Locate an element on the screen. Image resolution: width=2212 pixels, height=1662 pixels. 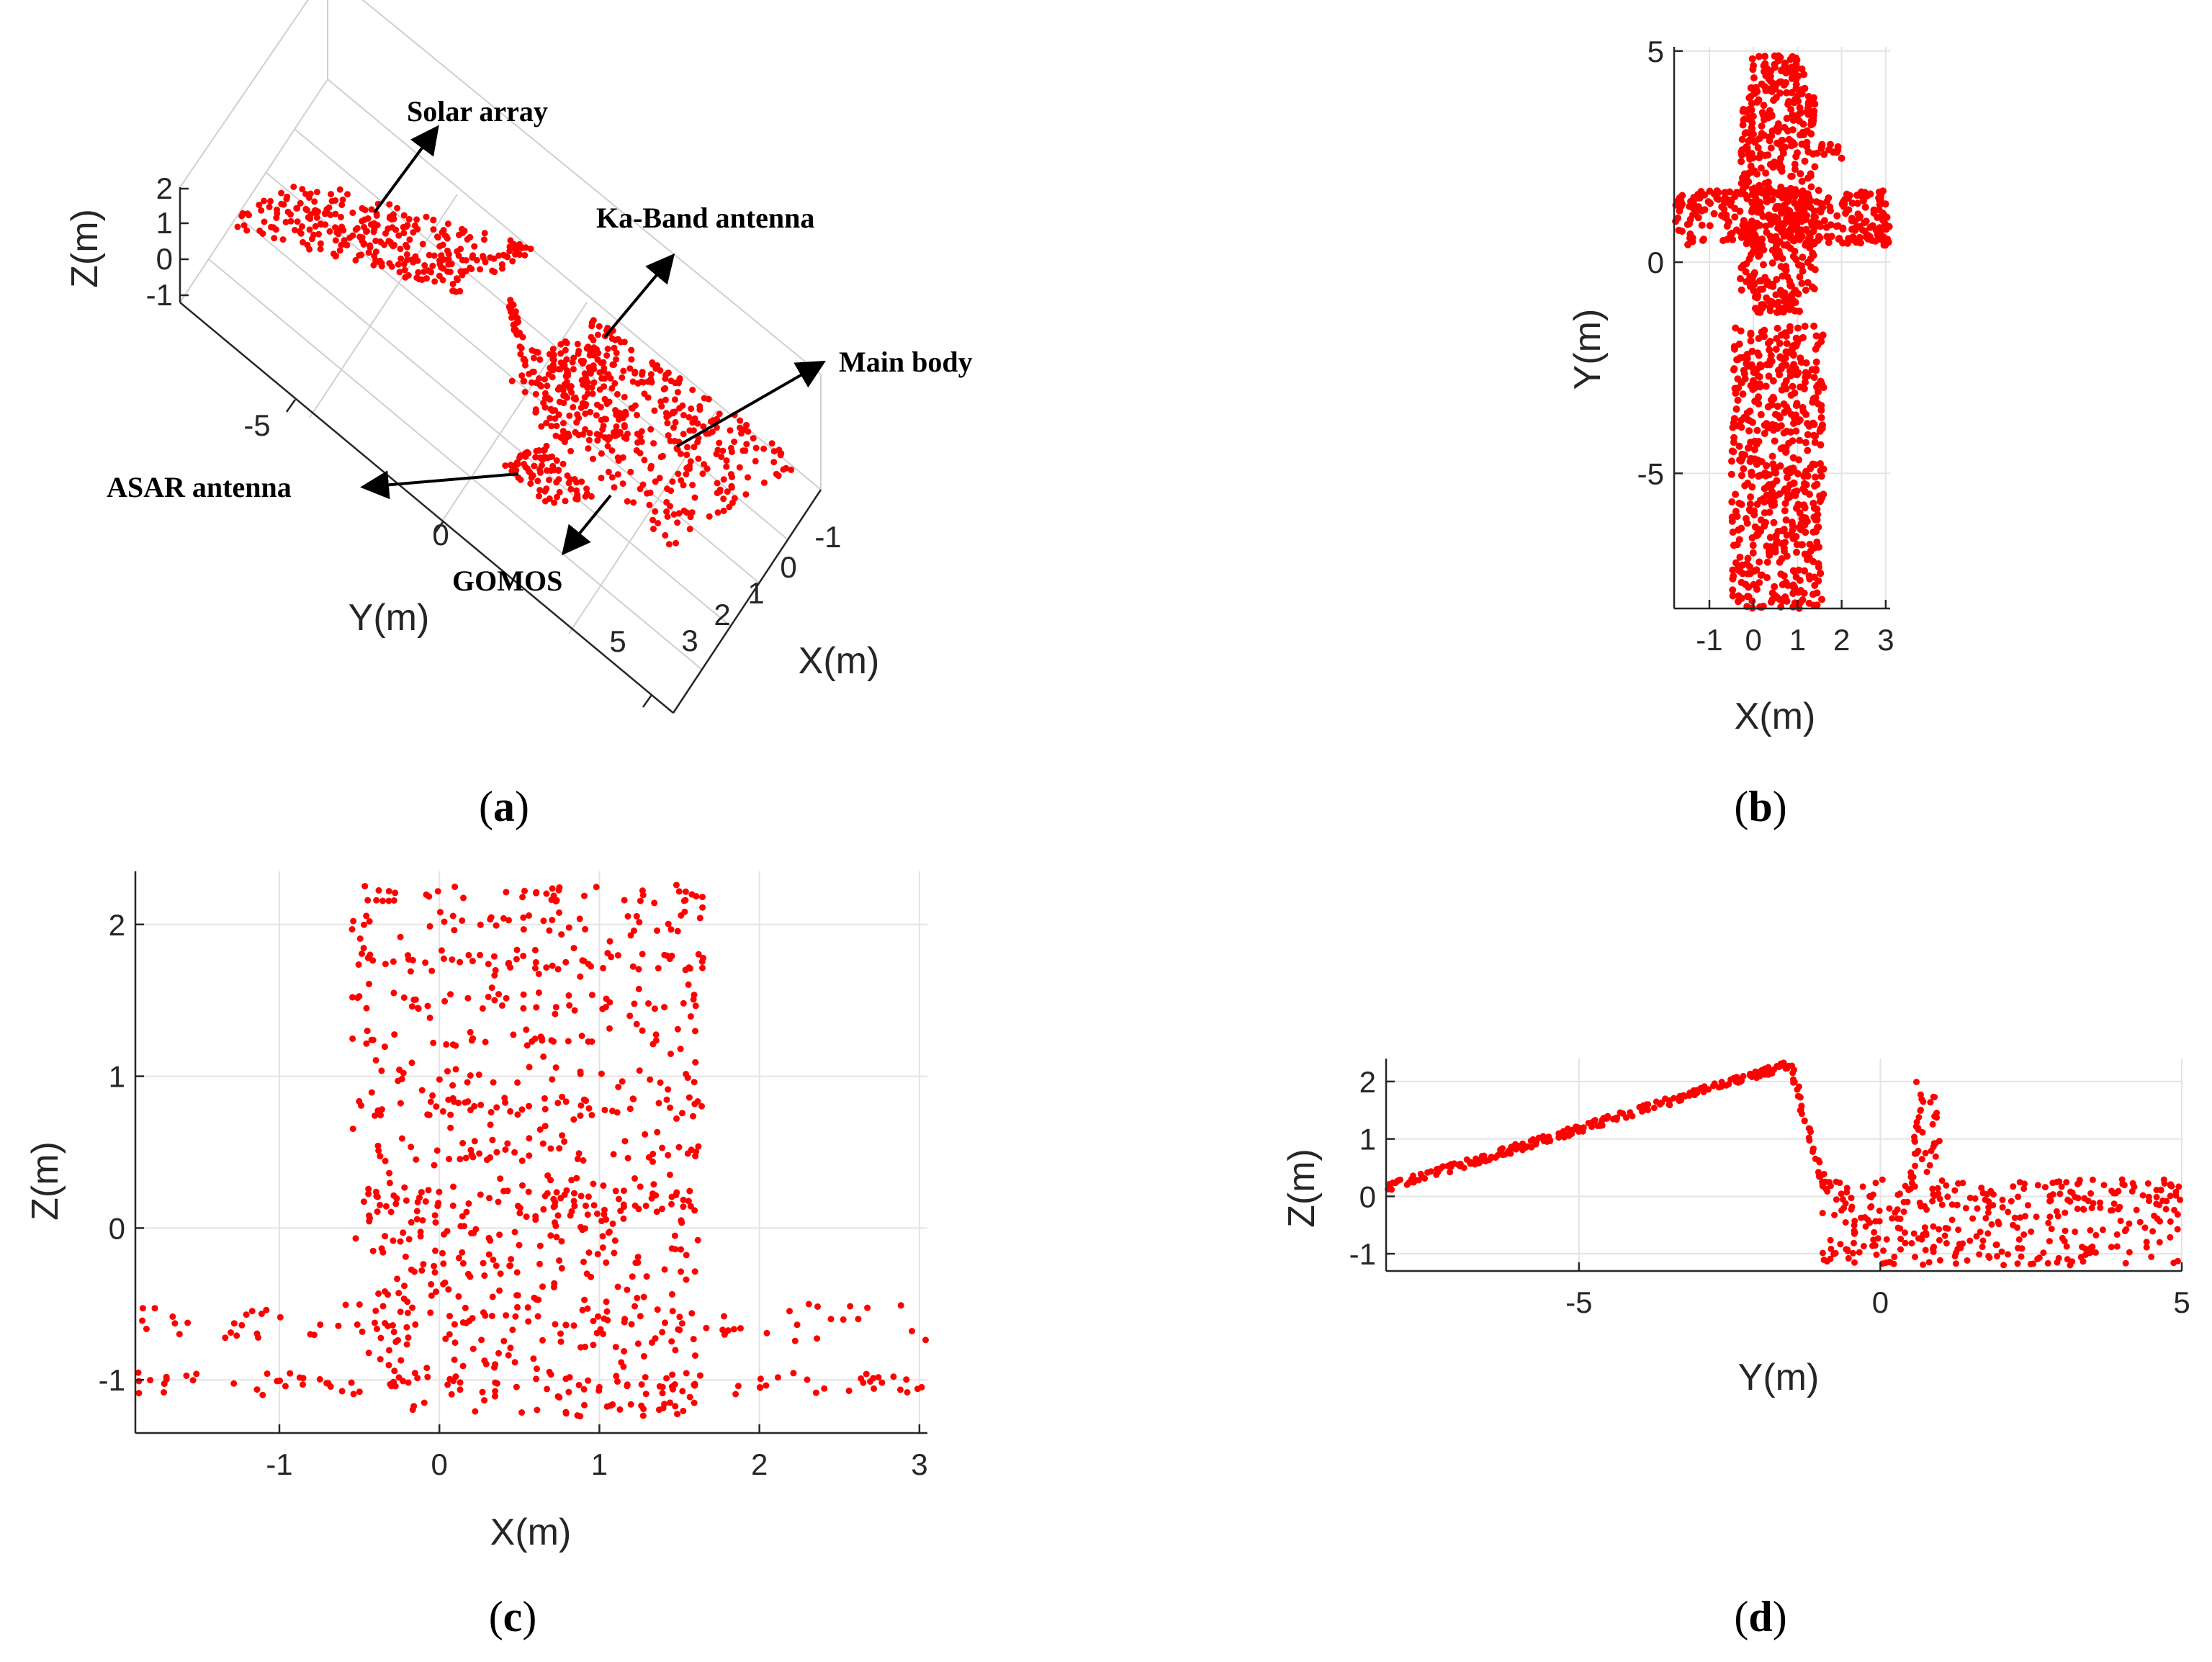
ytick-label: -1 is located at coordinates (112, 1380).